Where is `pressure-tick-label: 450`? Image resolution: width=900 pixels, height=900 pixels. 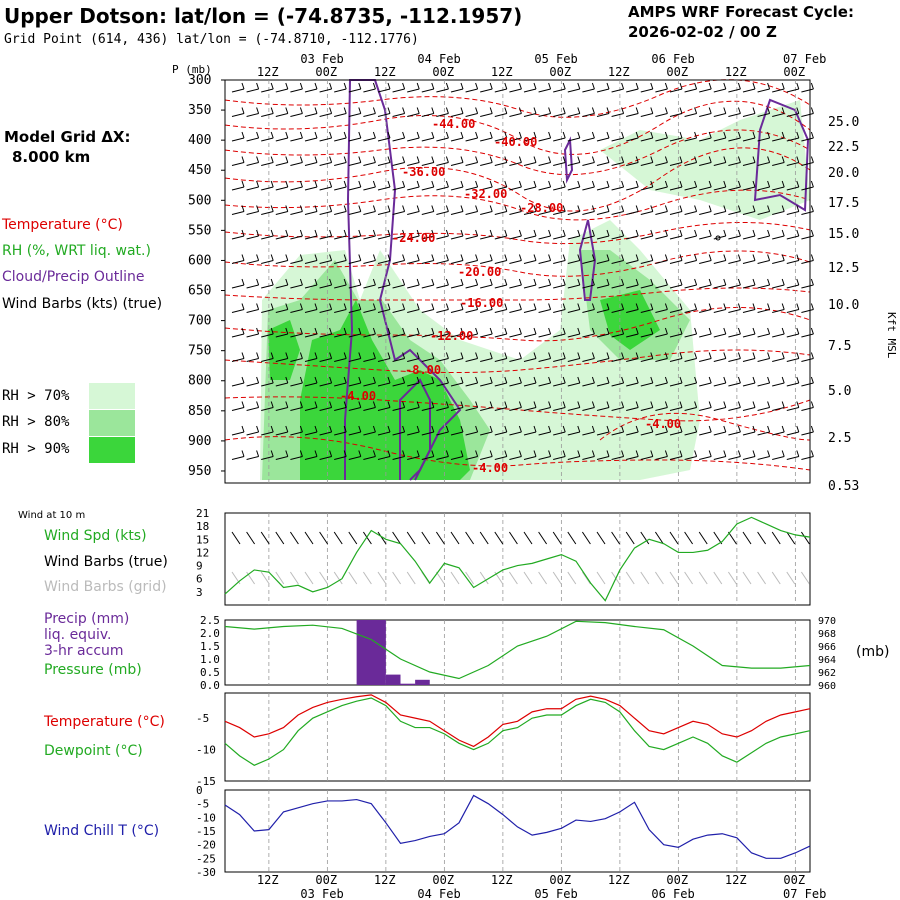
pressure-tick-label: 450 is located at coordinates (199, 170).